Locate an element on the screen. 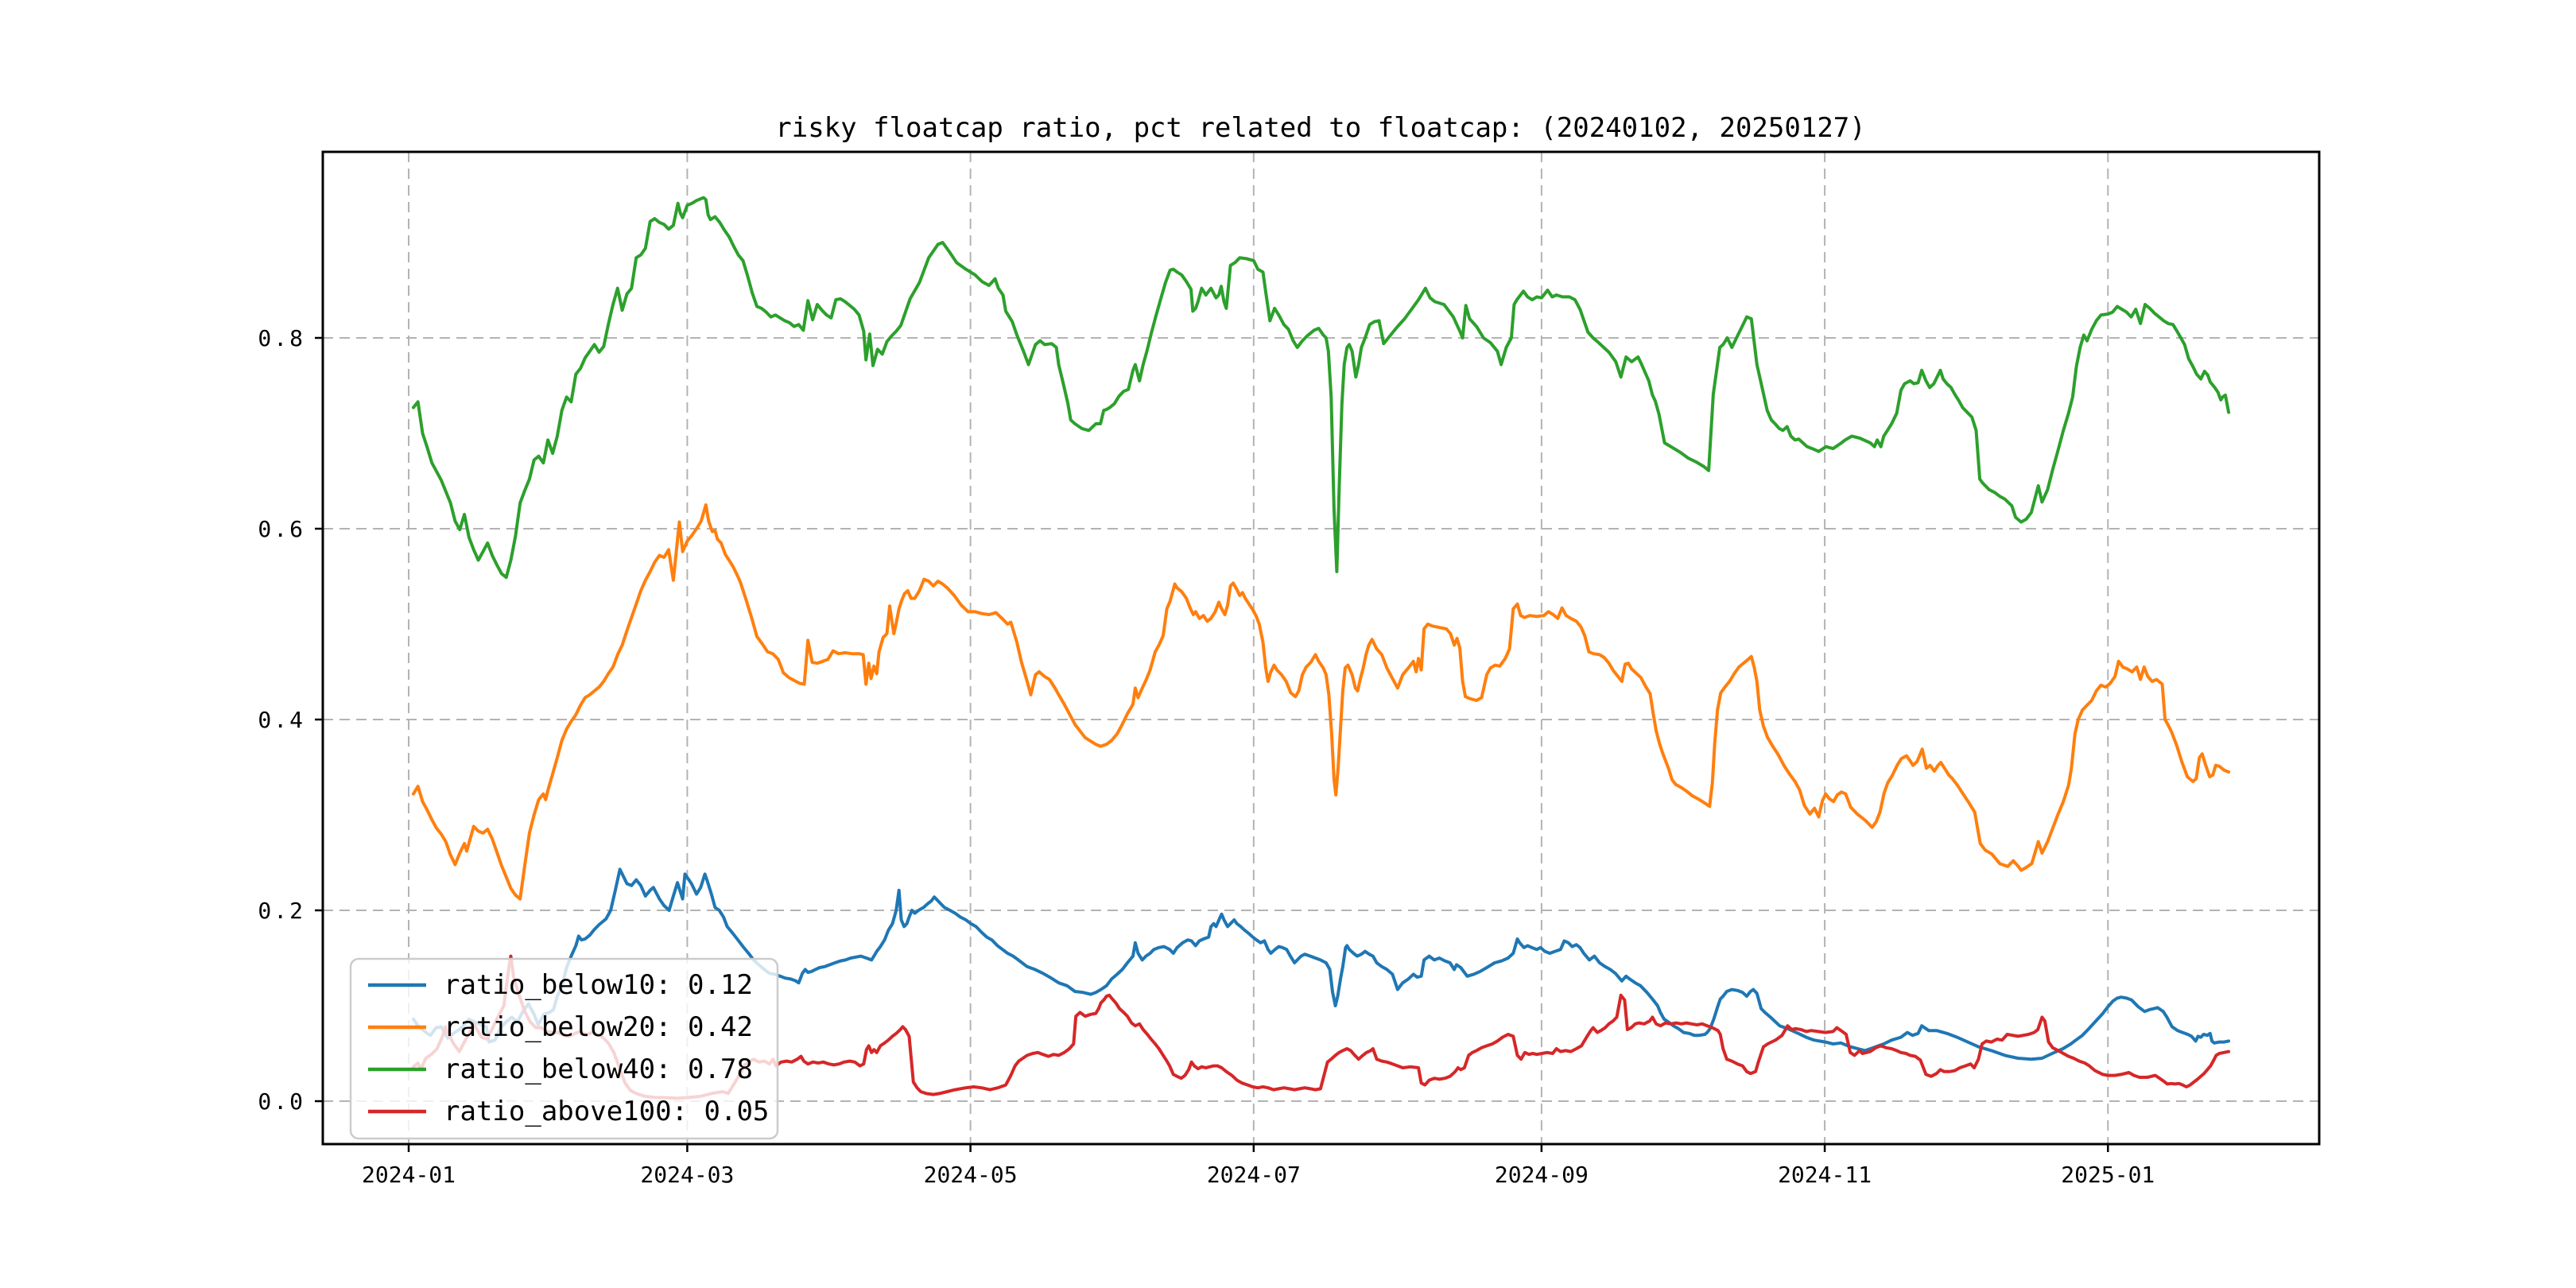 Image resolution: width=2576 pixels, height=1288 pixels. y-tick-label: 0.0 is located at coordinates (282, 1101).